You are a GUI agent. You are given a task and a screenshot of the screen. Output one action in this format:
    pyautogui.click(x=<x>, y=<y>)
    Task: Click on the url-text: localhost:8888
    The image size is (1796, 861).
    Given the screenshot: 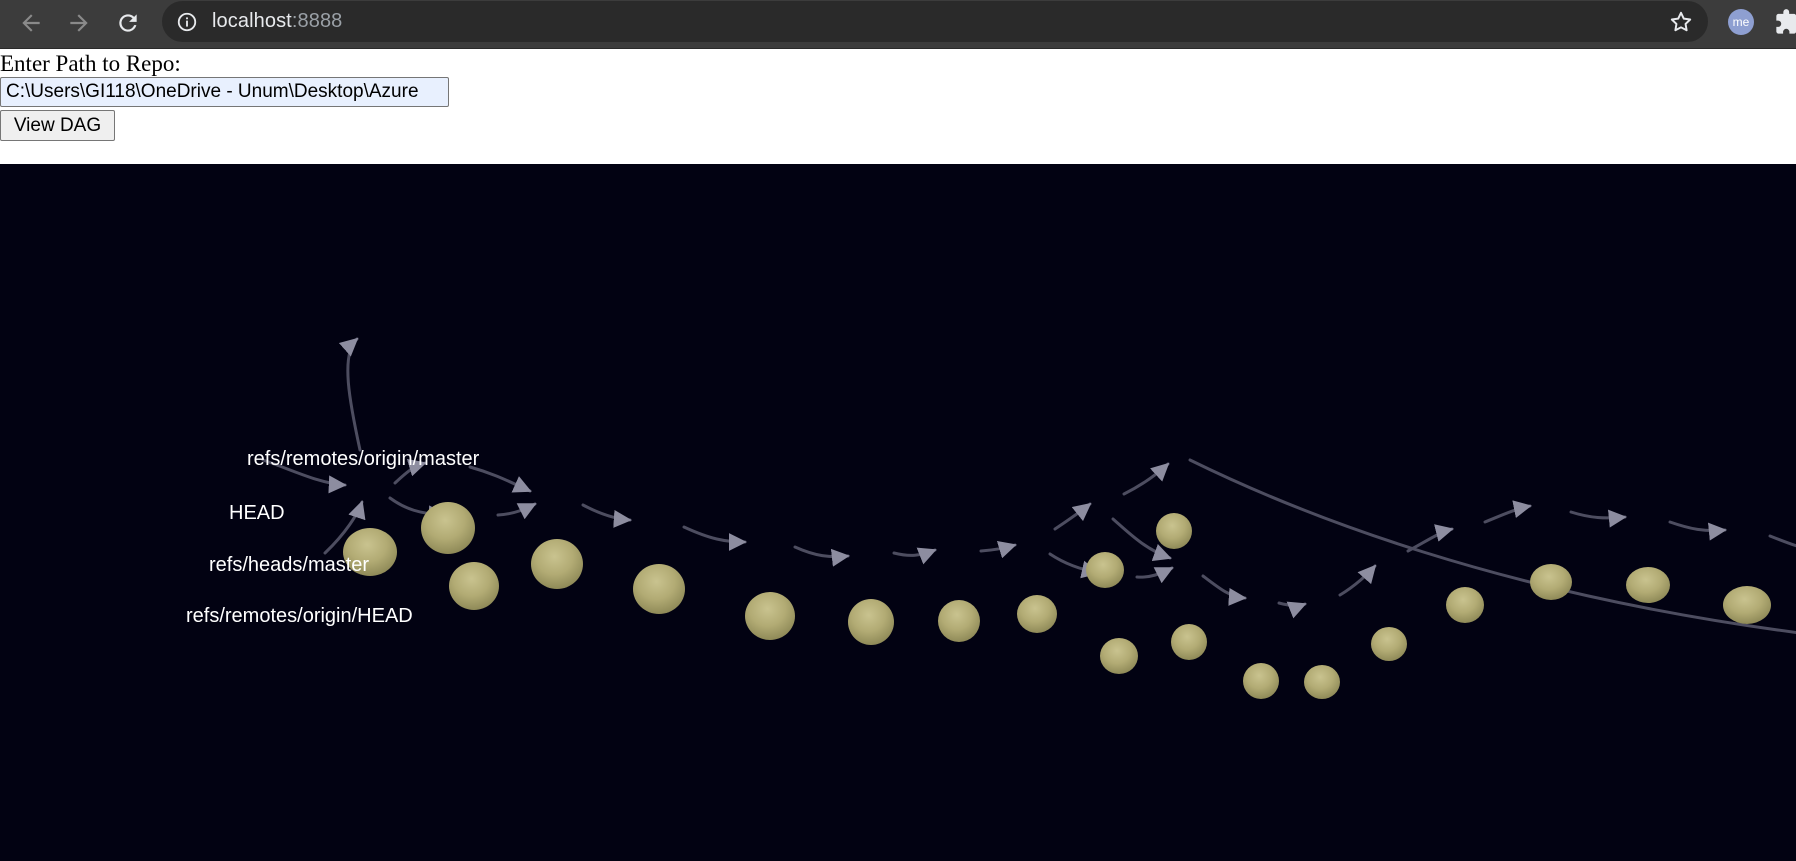 What is the action you would take?
    pyautogui.click(x=277, y=21)
    